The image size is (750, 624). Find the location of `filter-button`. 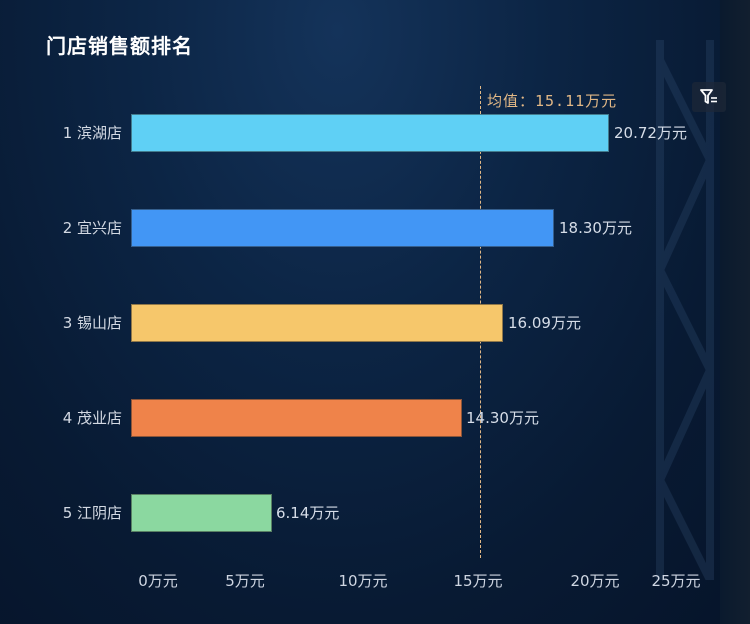

filter-button is located at coordinates (709, 97).